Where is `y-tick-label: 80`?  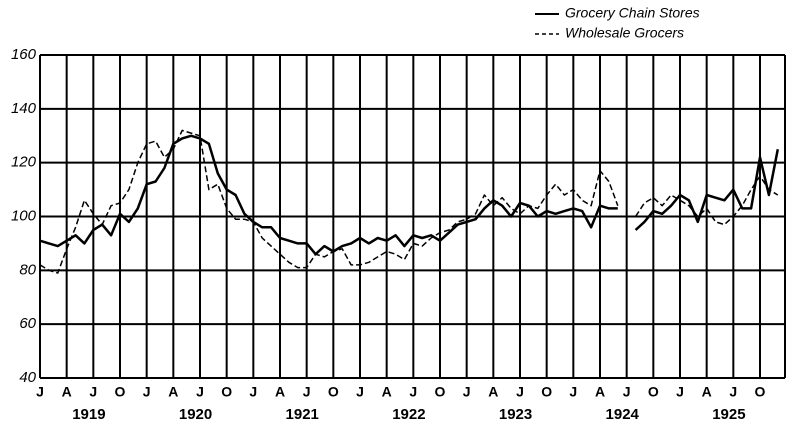
y-tick-label: 80 is located at coordinates (27, 269).